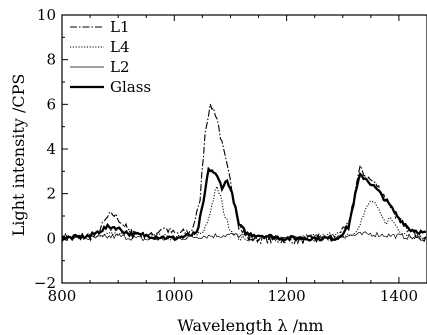 Image resolution: width=427 pixels, height=335 pixels. What do you see at coordinates (46, 15) in the screenshot?
I see `y-tick-label: 10` at bounding box center [46, 15].